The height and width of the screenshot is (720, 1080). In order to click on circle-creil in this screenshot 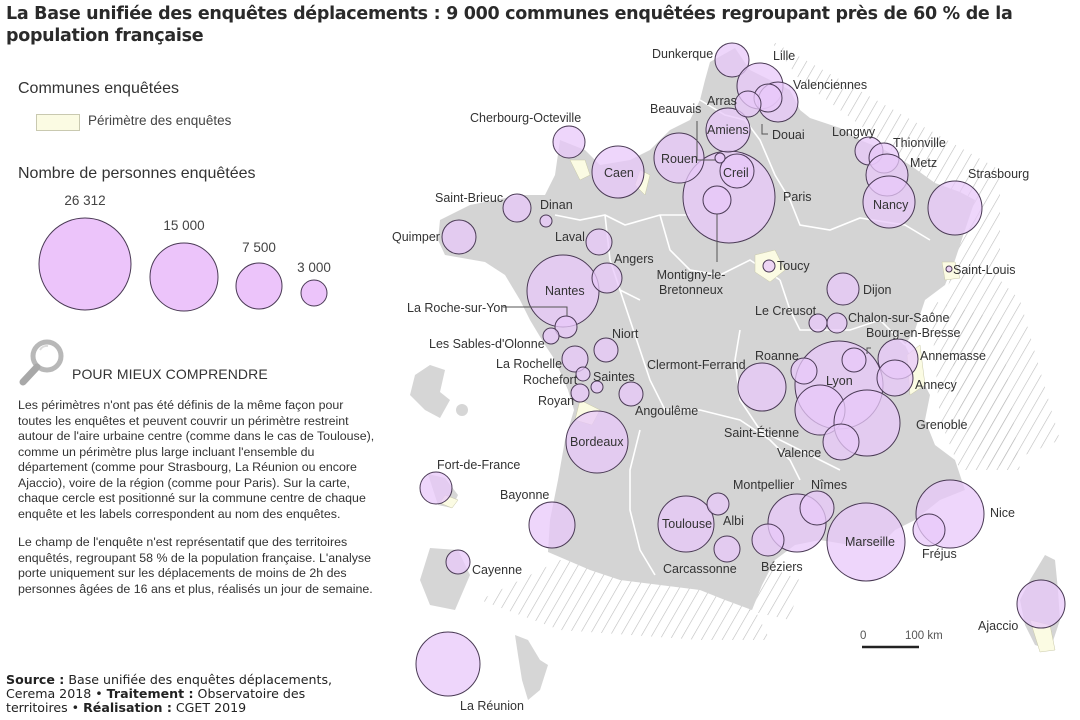, I will do `click(737, 171)`.